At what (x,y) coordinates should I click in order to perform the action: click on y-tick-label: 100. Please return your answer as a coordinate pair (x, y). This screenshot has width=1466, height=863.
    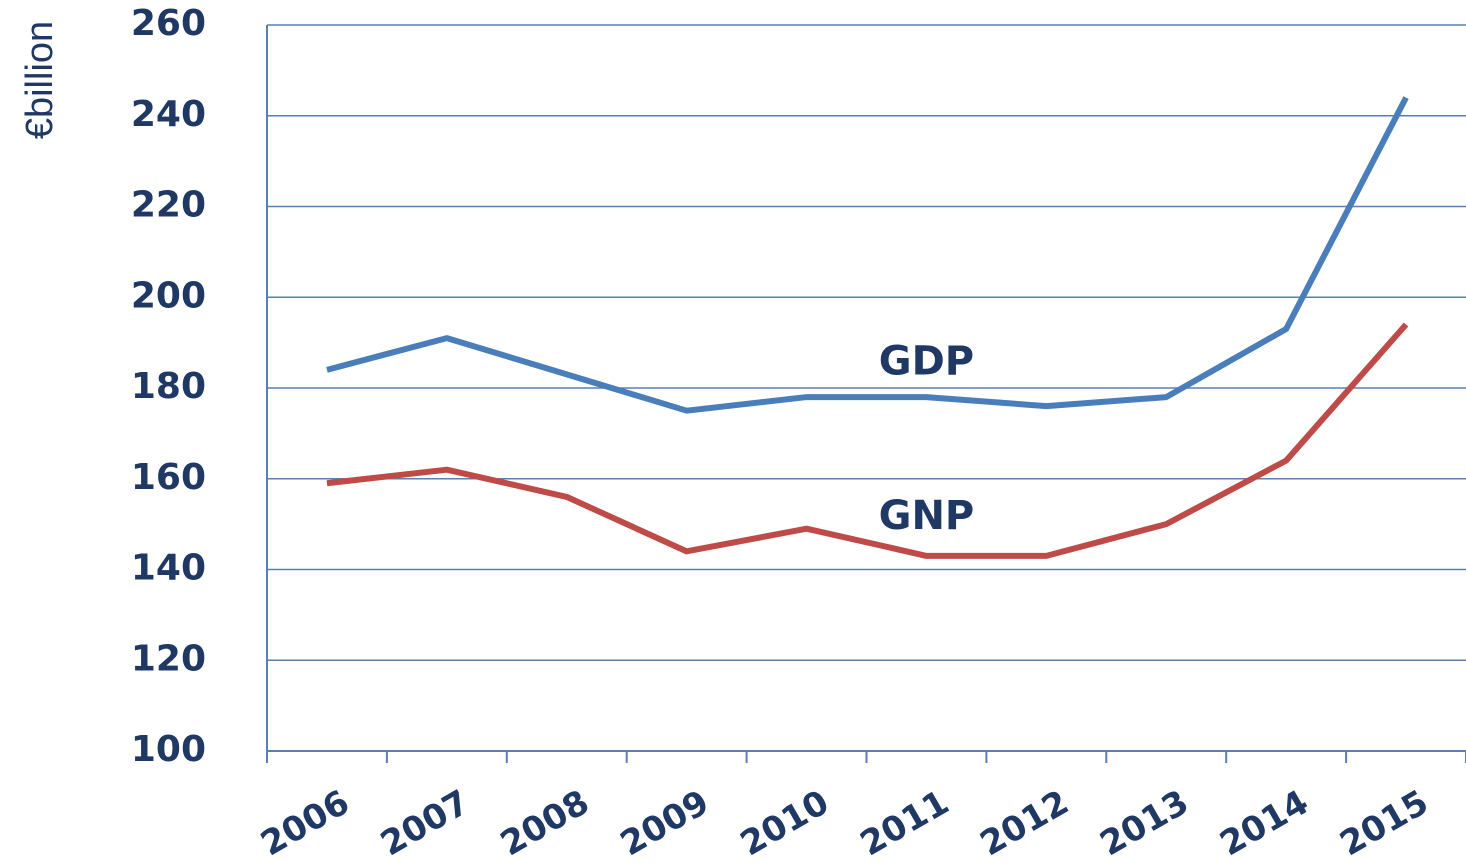
    Looking at the image, I should click on (168, 749).